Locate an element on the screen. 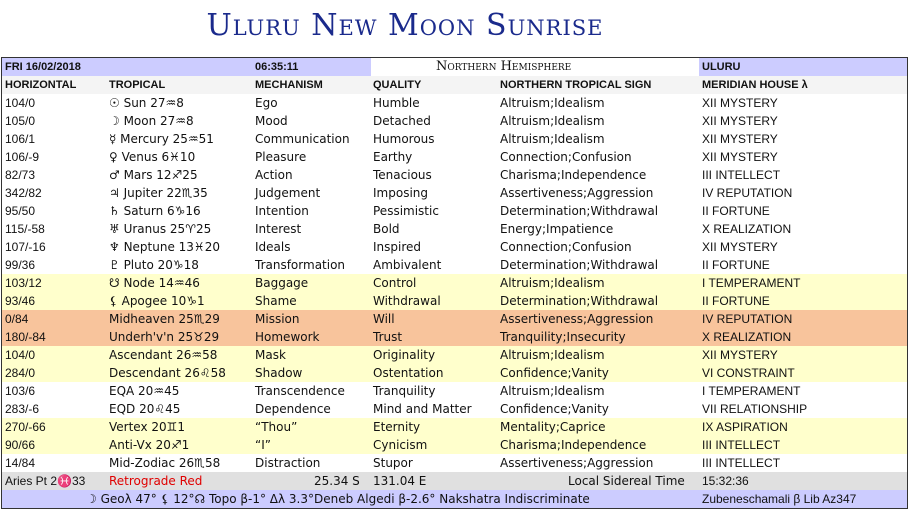 The image size is (908, 509). cell-horizontal: 95/50 is located at coordinates (20, 211).